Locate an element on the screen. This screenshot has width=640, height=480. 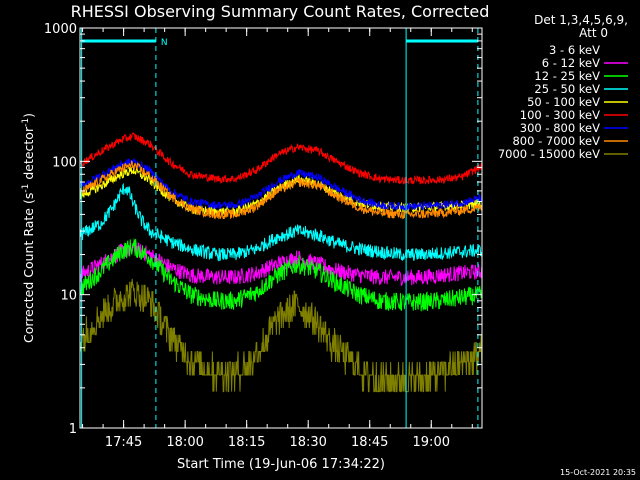
x-tick-label: 18:30 is located at coordinates (307, 442).